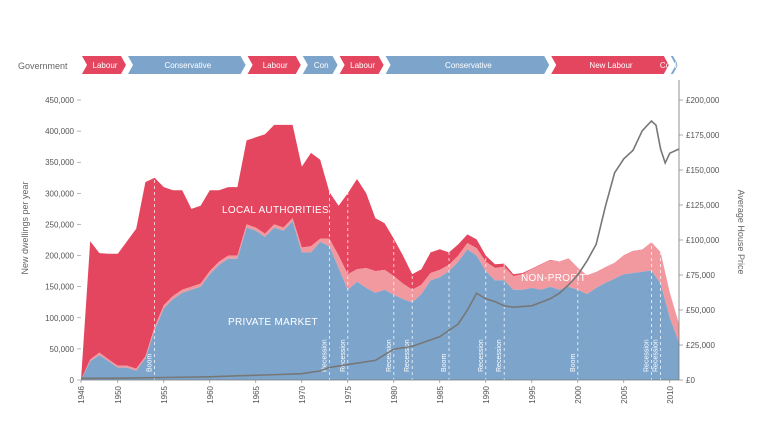  I want to click on event-label-1: Recession, so click(324, 355).